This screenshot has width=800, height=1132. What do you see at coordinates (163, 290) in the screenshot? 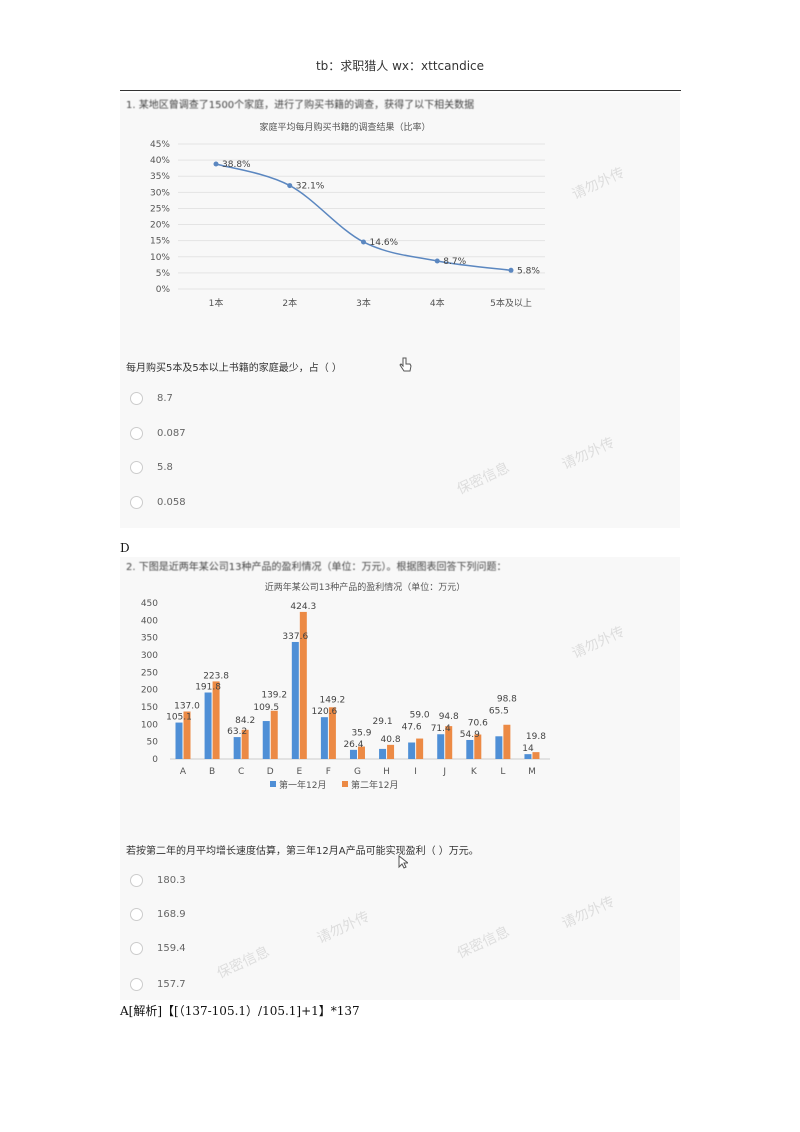
I see `y-tick-label: 0%` at bounding box center [163, 290].